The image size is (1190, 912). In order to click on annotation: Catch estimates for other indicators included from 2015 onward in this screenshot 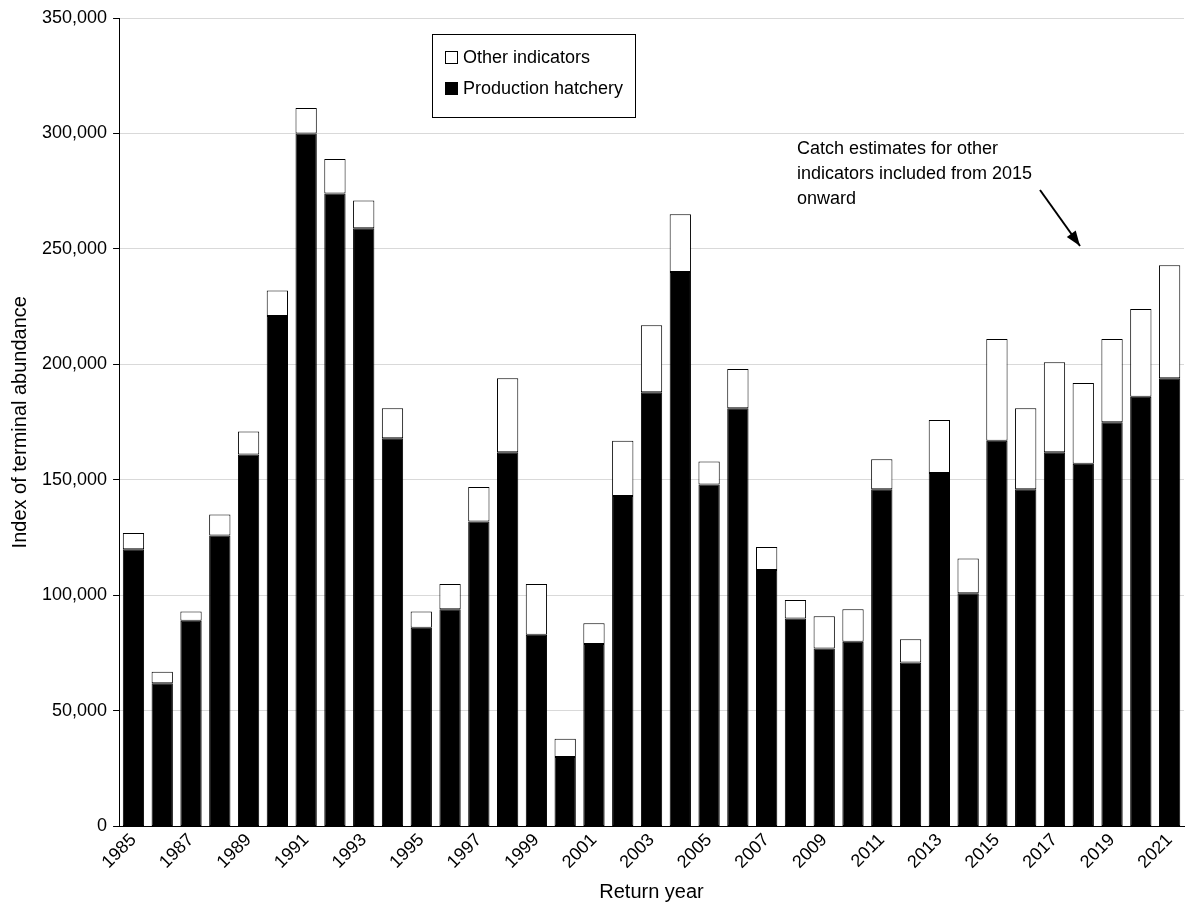, I will do `click(915, 173)`.